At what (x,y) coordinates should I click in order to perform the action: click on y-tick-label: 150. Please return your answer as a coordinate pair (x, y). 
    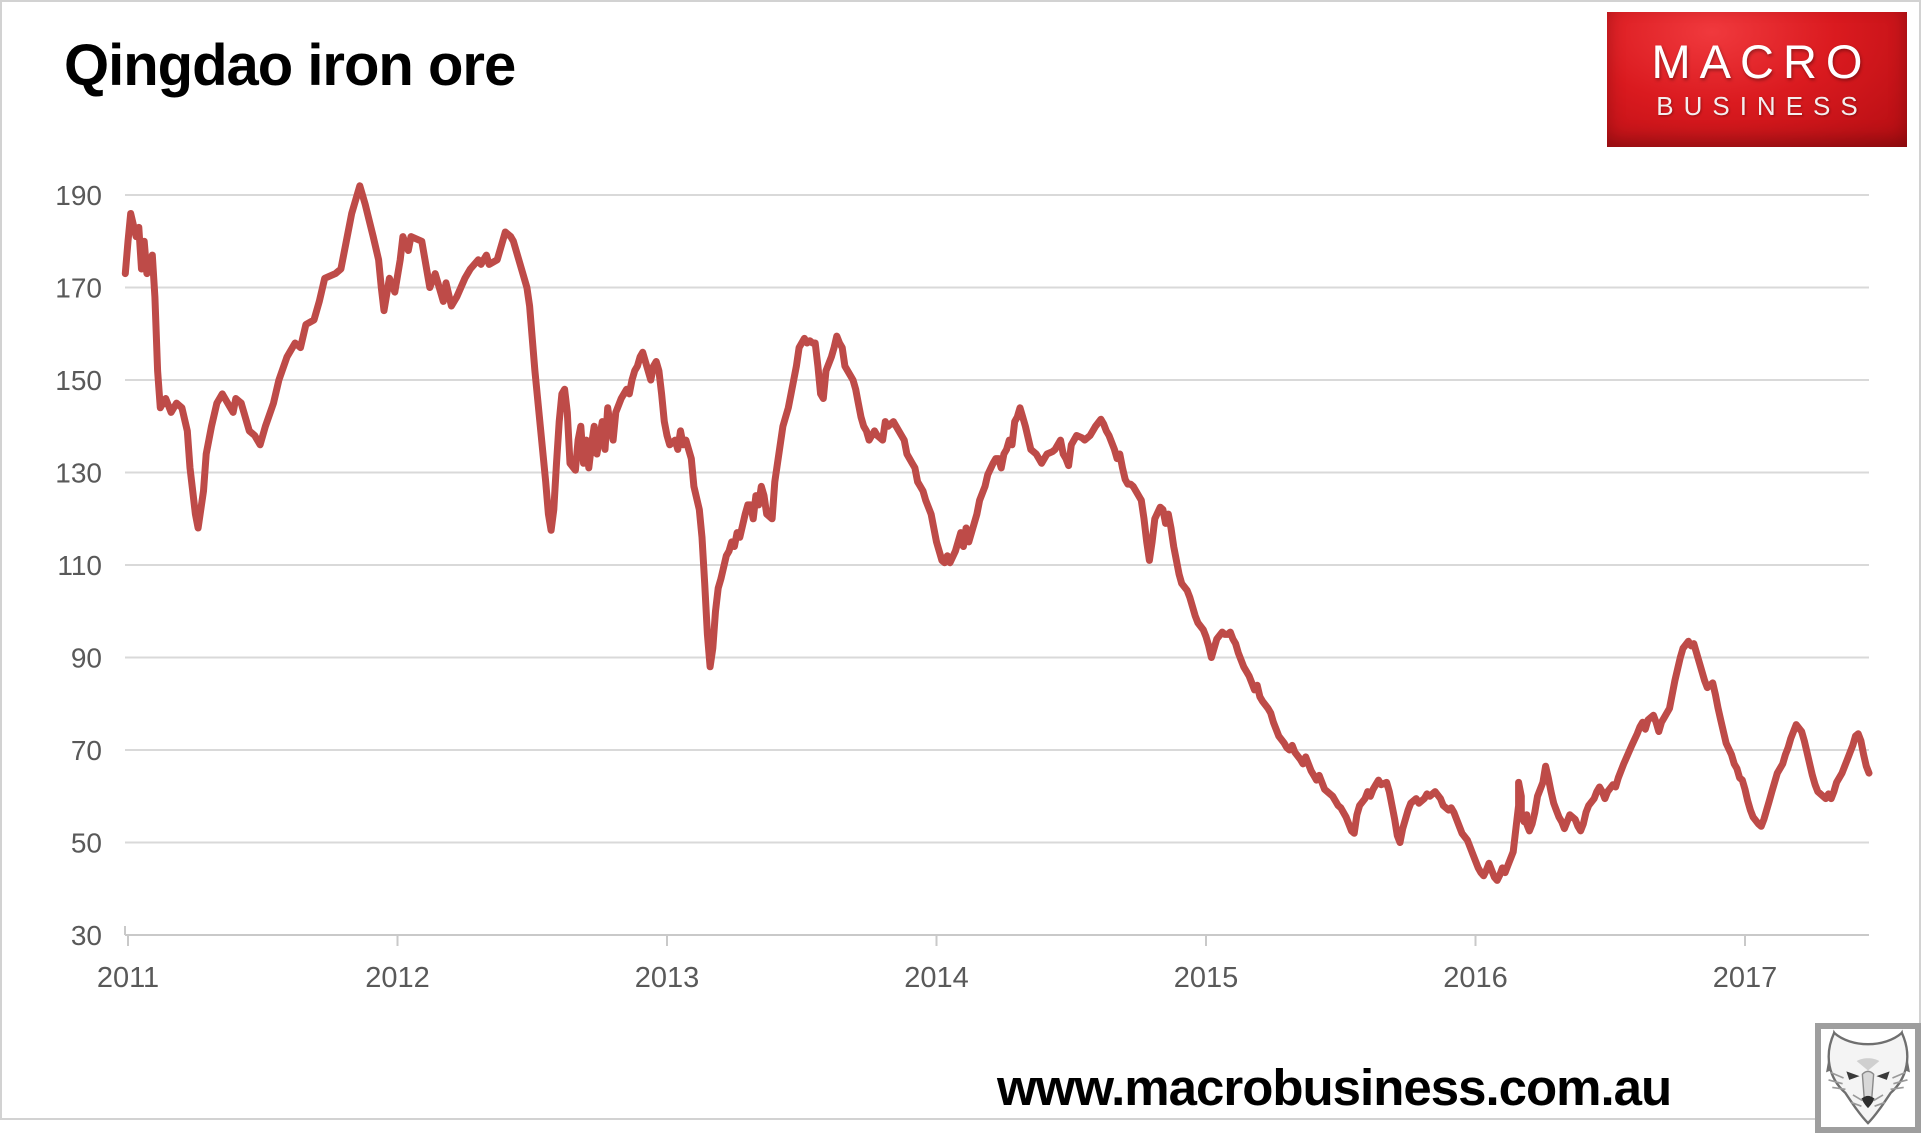
    Looking at the image, I should click on (78, 380).